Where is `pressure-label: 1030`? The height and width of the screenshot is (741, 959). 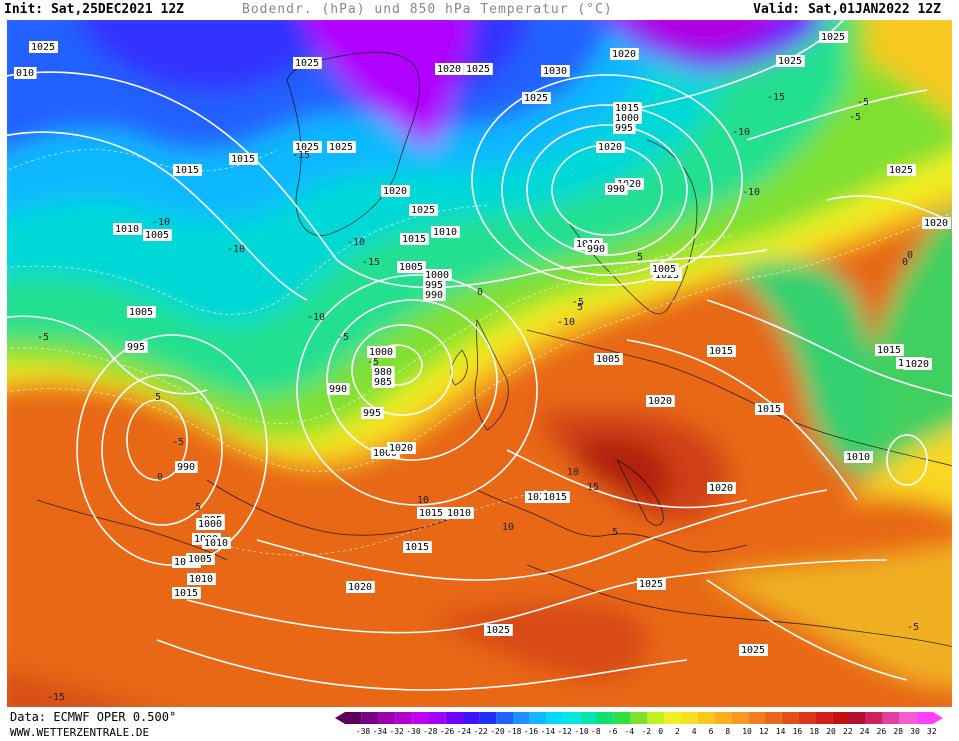 pressure-label: 1030 is located at coordinates (555, 71).